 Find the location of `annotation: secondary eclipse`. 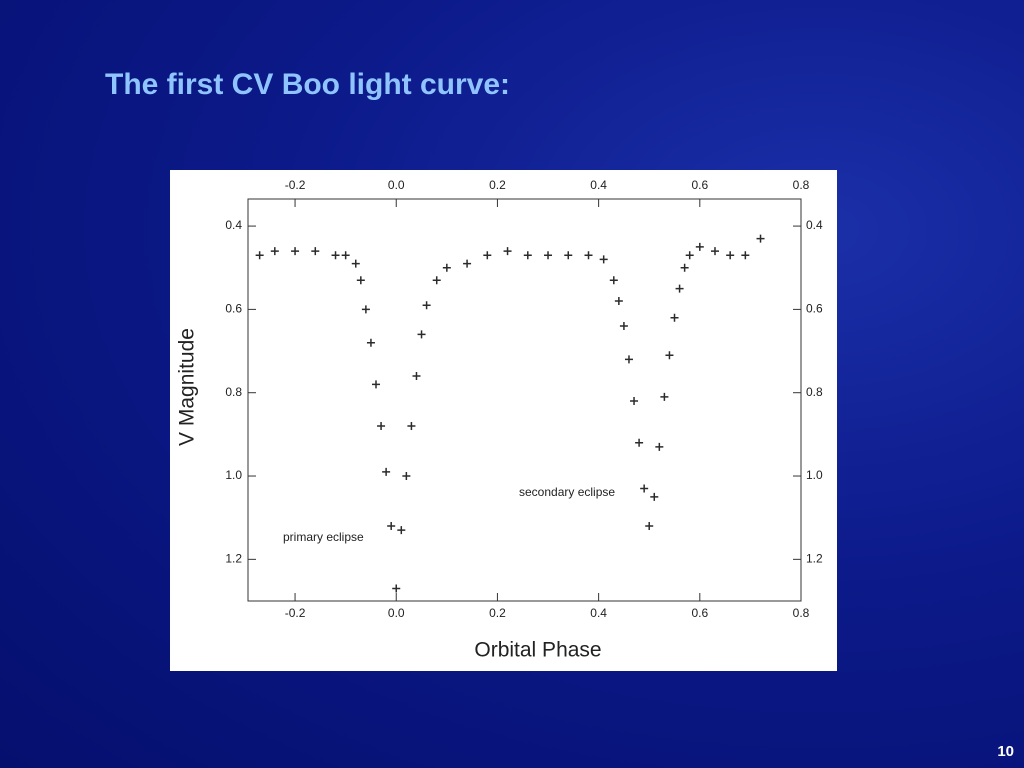

annotation: secondary eclipse is located at coordinates (567, 492).